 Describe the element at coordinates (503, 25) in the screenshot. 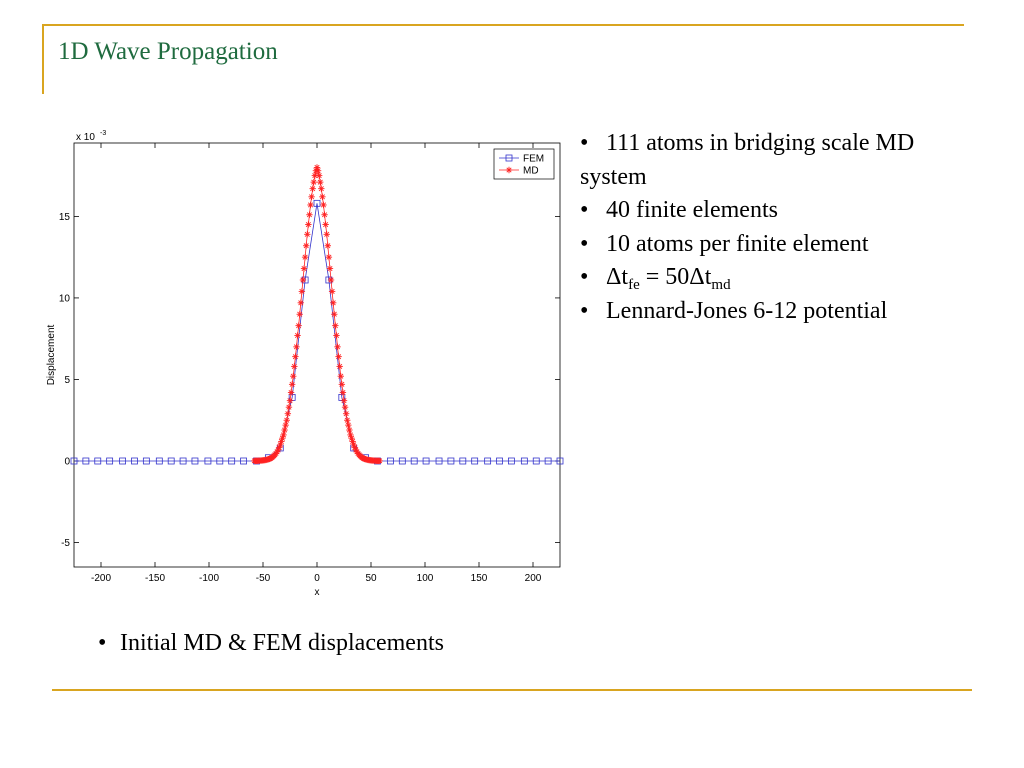

I see `top-rule` at that location.